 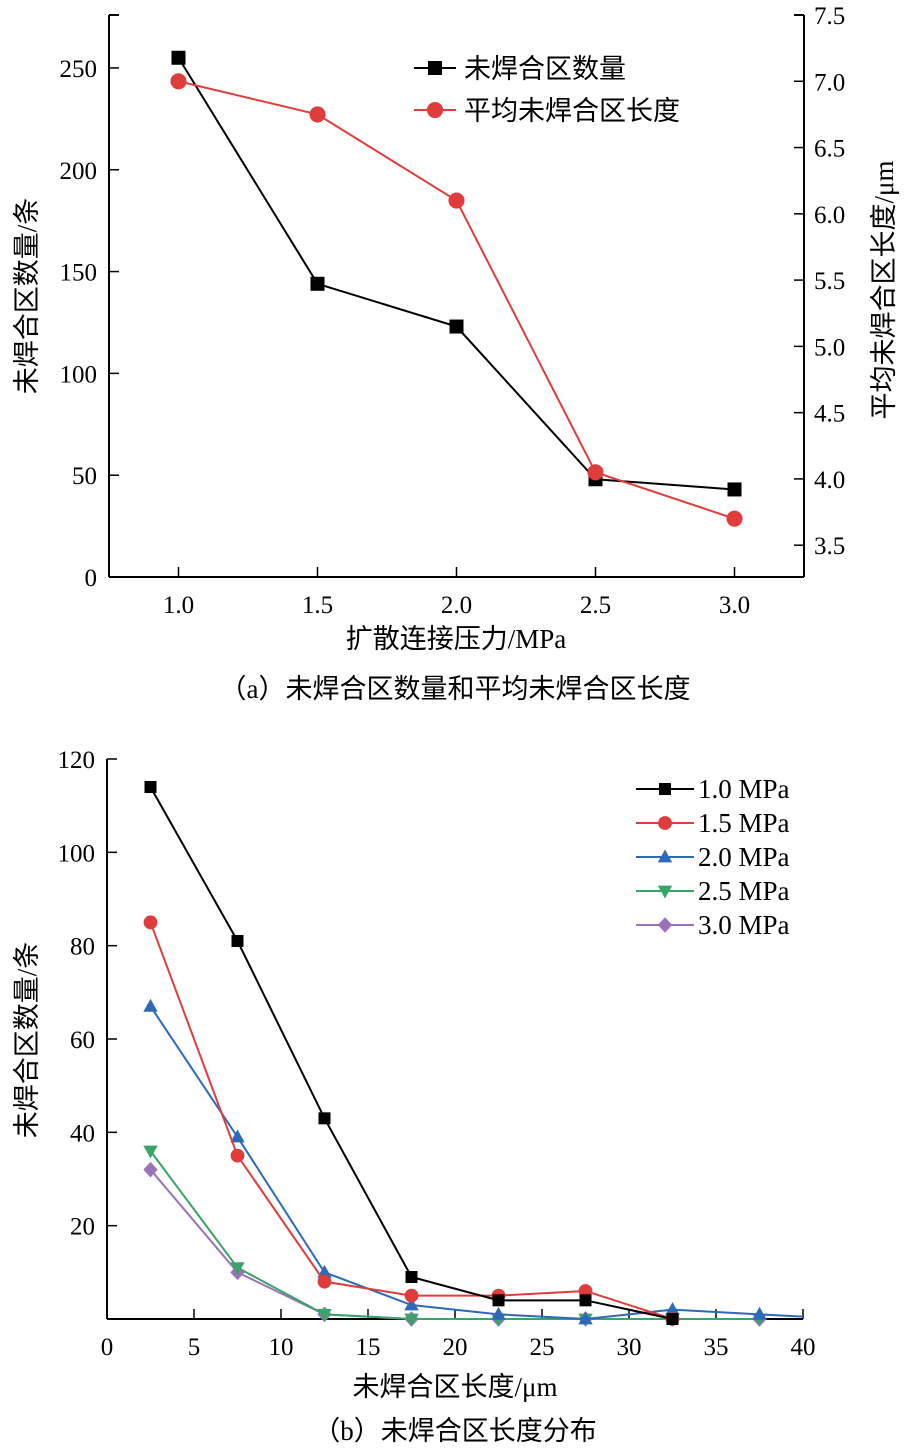 I want to click on chart-a-x-tick-label: 2.0, so click(x=456, y=605).